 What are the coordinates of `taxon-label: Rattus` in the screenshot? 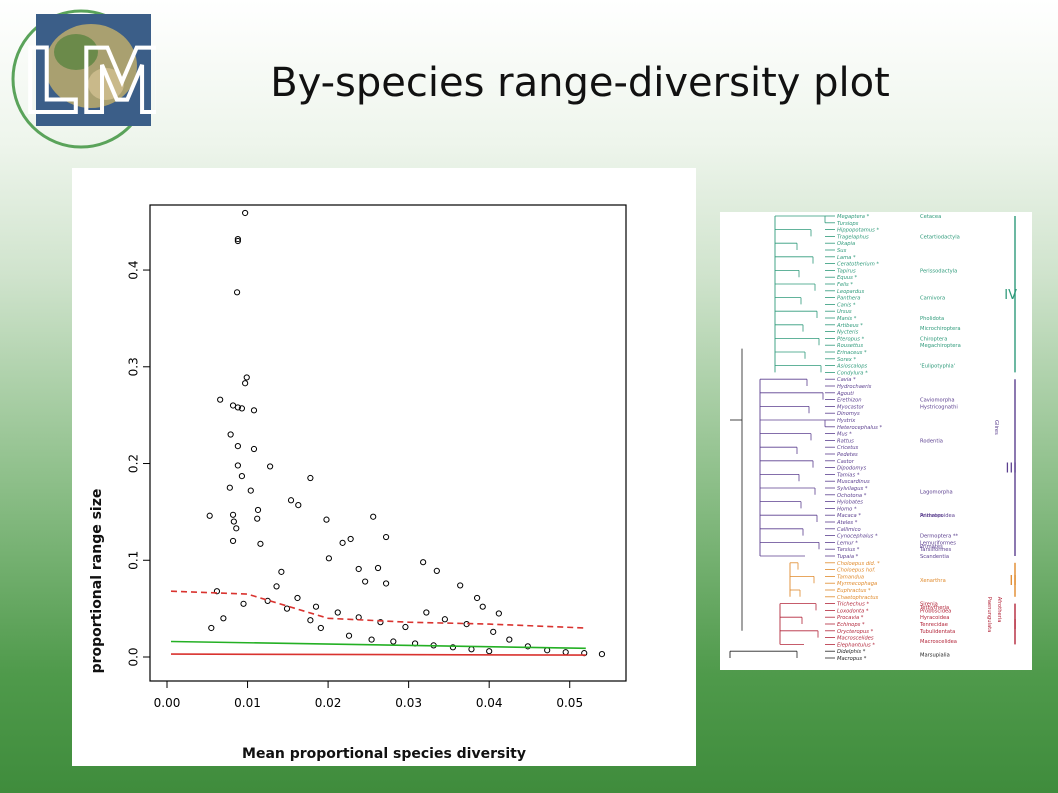 It's located at (845, 441).